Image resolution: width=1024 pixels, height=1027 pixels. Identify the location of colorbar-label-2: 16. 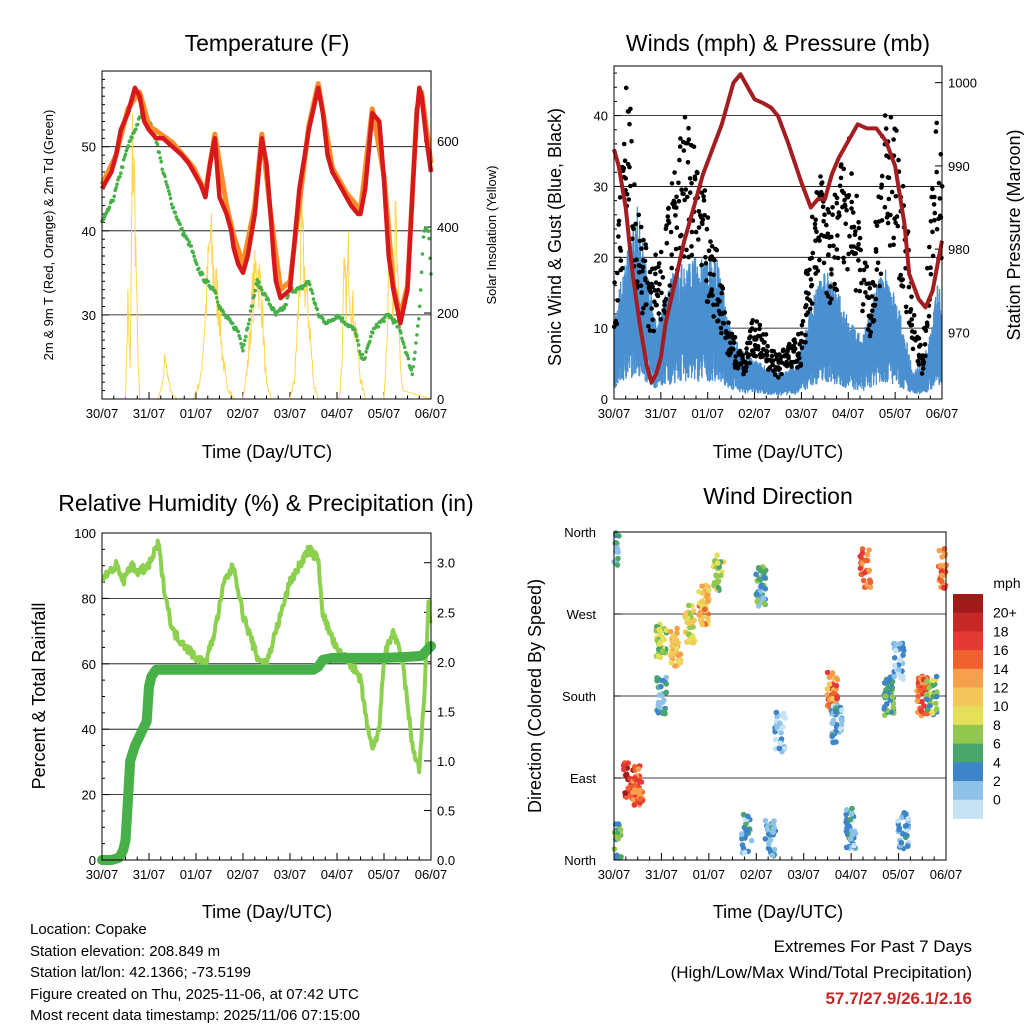
(1001, 650).